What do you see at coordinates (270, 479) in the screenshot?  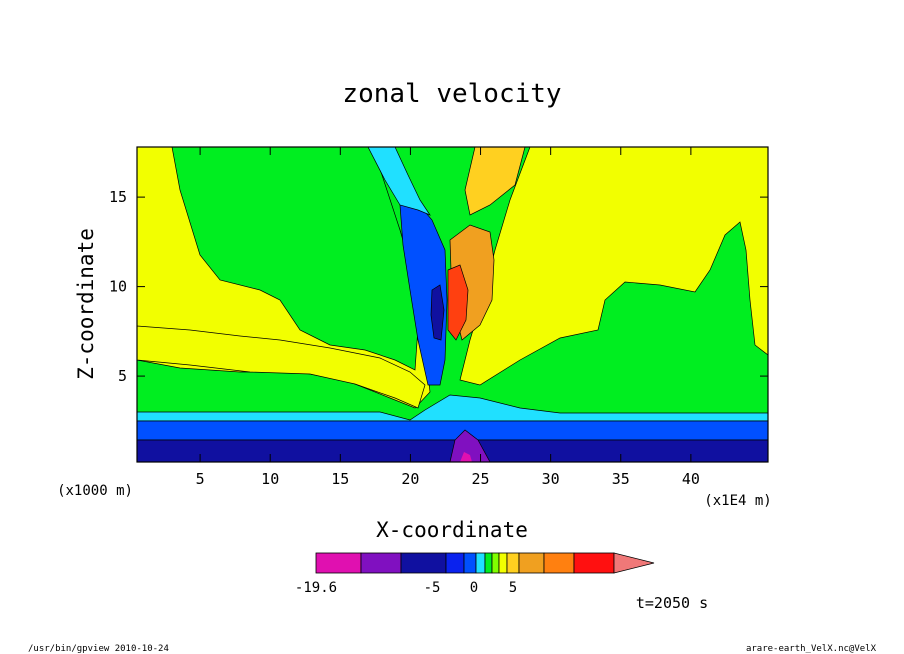 I see `x-tick-label: 10` at bounding box center [270, 479].